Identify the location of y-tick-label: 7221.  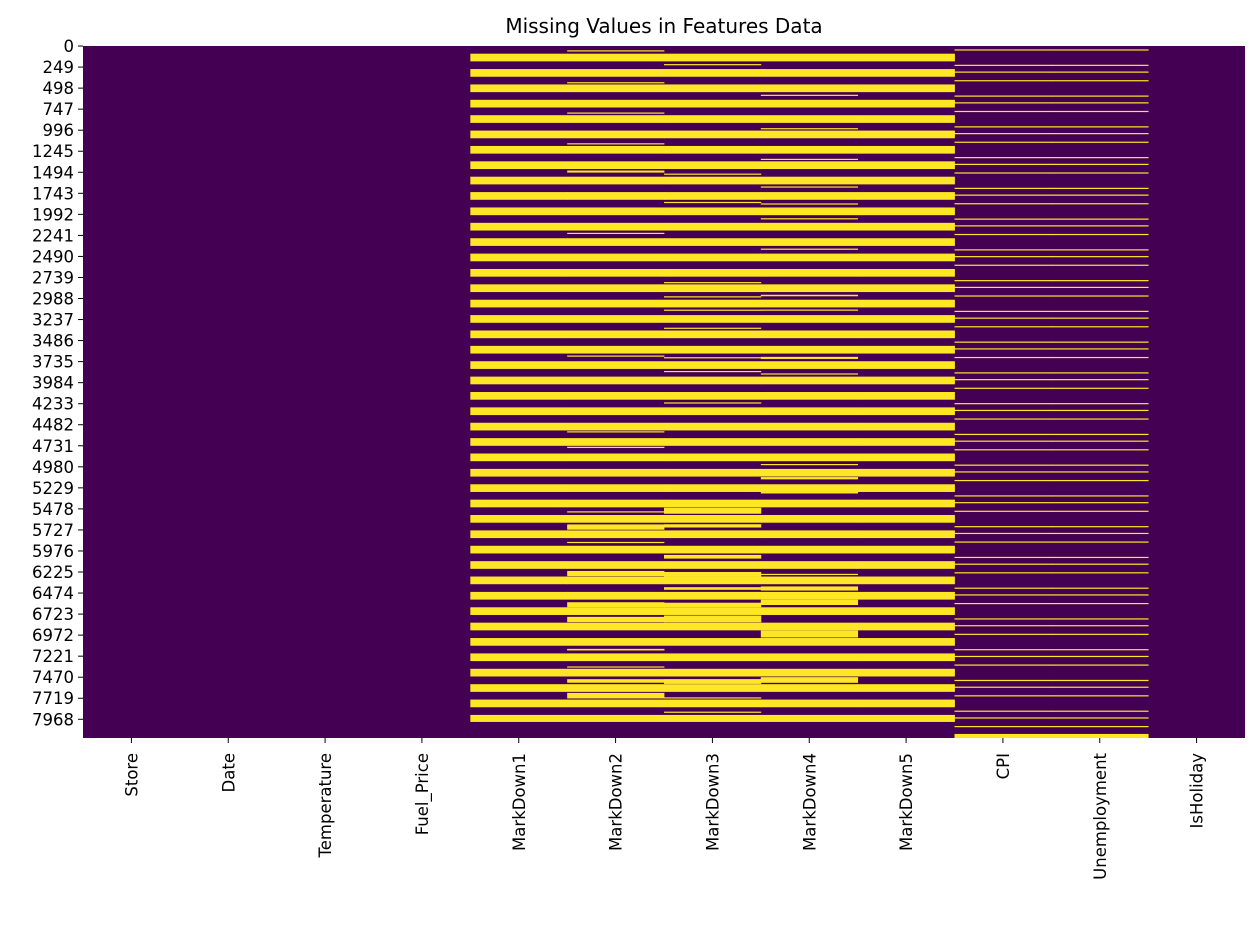
(53, 656).